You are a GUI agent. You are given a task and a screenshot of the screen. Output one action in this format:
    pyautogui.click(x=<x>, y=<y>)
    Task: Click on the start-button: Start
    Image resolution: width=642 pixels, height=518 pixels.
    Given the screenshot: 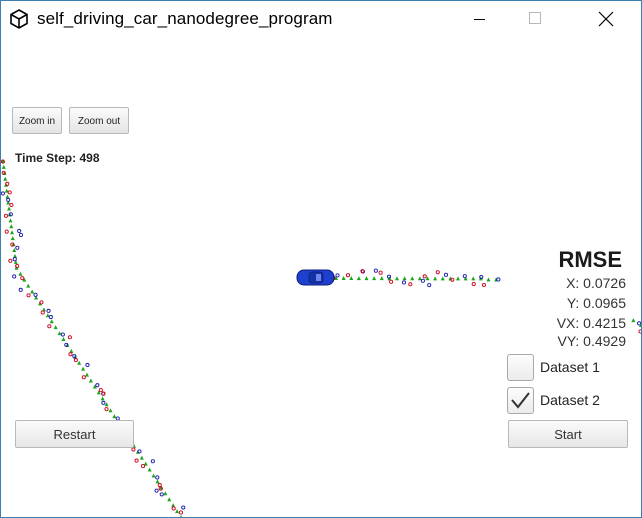 What is the action you would take?
    pyautogui.click(x=568, y=434)
    